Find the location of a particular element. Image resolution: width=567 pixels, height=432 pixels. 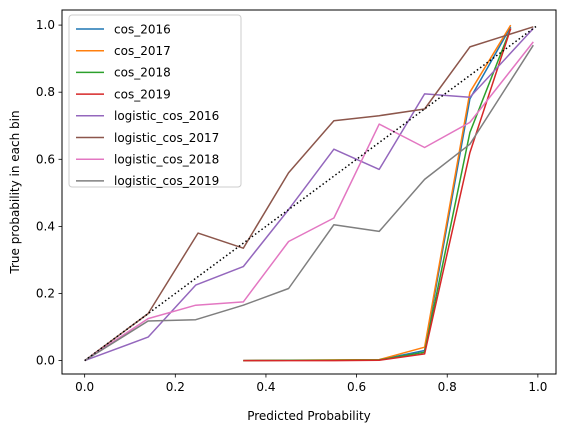

y-tick-label: 0.0 is located at coordinates (45, 361).